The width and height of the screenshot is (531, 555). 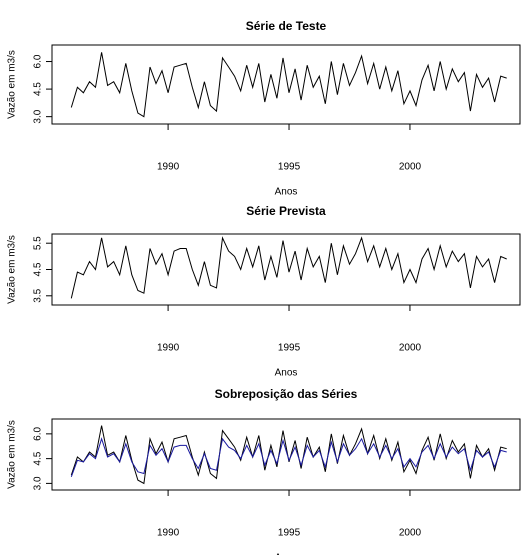 I want to click on chart-title: Série de Teste, so click(x=286, y=26).